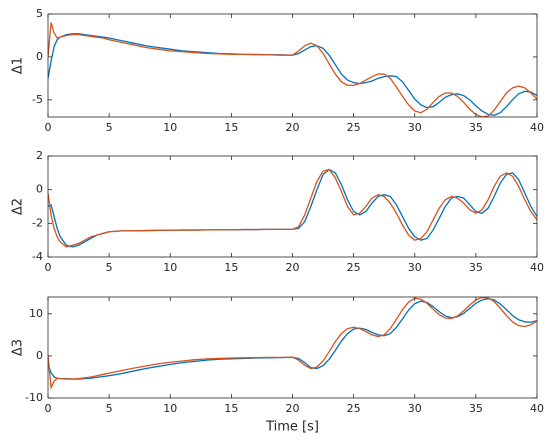  I want to click on y-axis-label: Δ3, so click(18, 347).